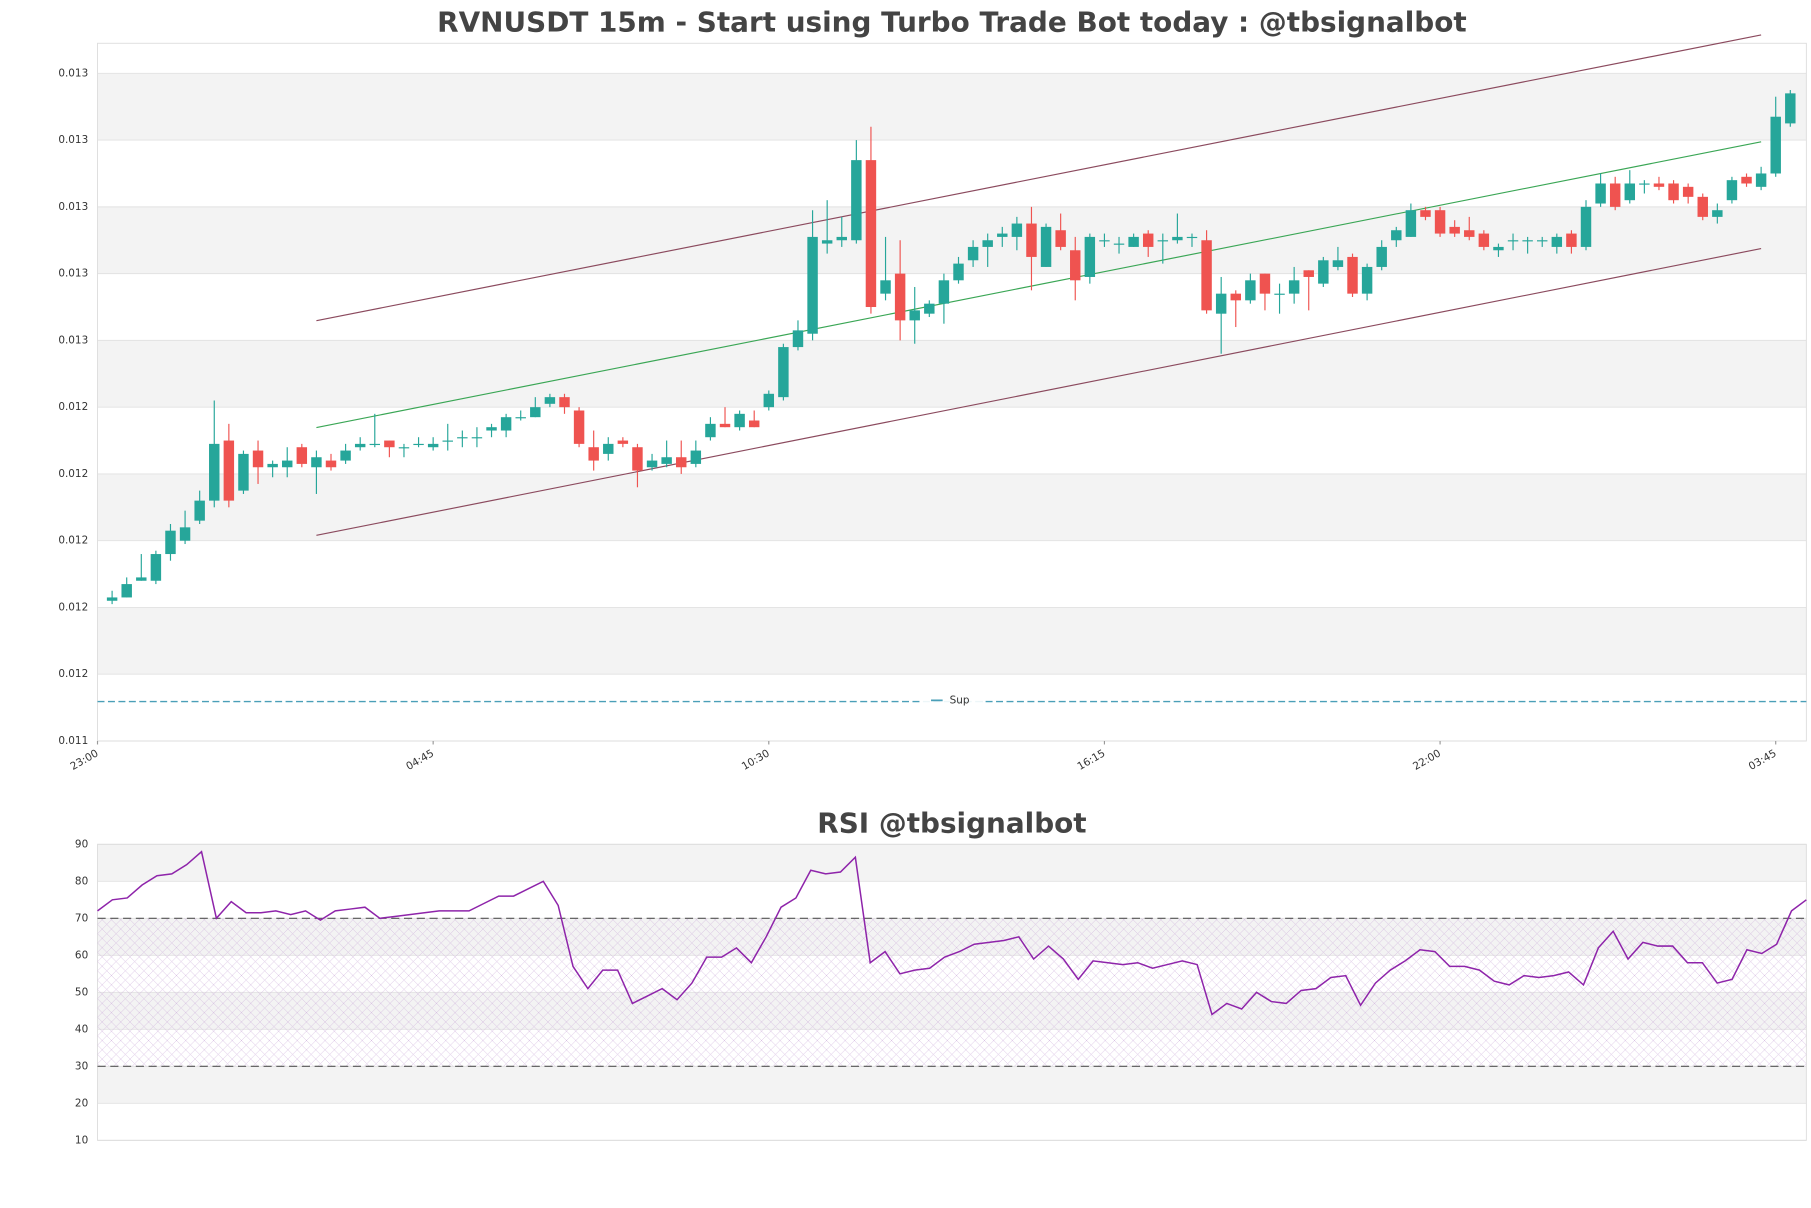  What do you see at coordinates (1763, 759) in the screenshot?
I see `x-tick-label: 03:45` at bounding box center [1763, 759].